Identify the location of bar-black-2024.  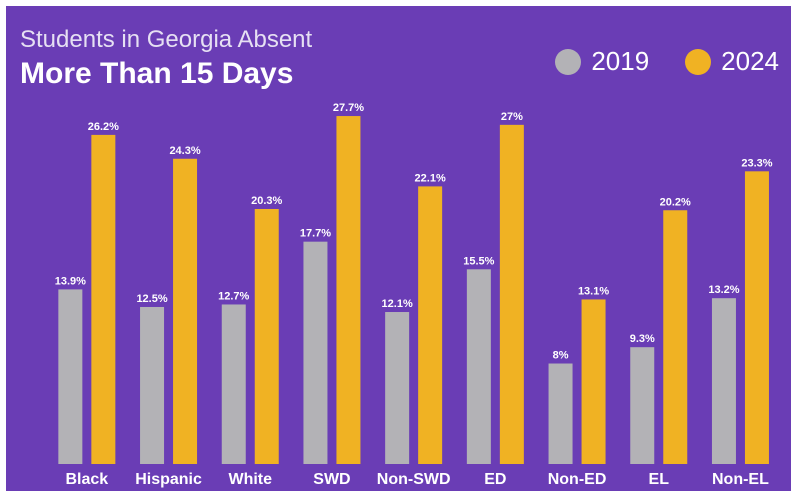
(103, 299).